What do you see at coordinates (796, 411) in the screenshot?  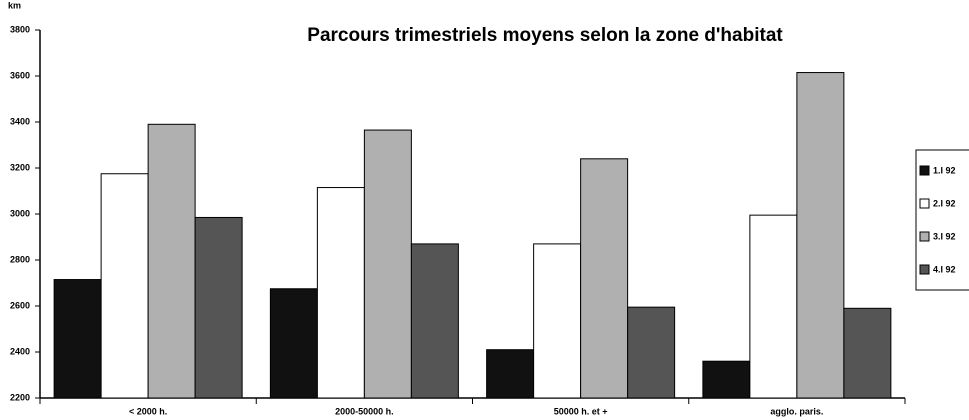 I see `x-tick-label: agglo. paris.` at bounding box center [796, 411].